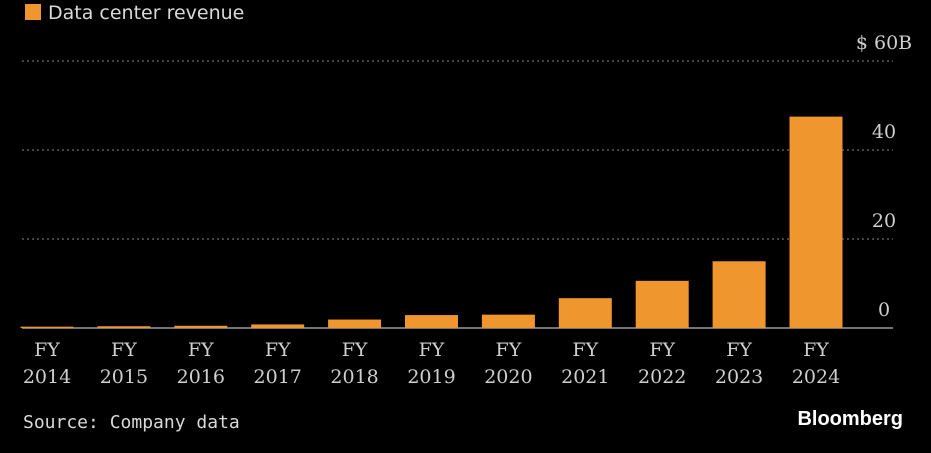 This screenshot has height=453, width=931. What do you see at coordinates (884, 176) in the screenshot?
I see `y-axis-ticks: $ 60B 40 20 0` at bounding box center [884, 176].